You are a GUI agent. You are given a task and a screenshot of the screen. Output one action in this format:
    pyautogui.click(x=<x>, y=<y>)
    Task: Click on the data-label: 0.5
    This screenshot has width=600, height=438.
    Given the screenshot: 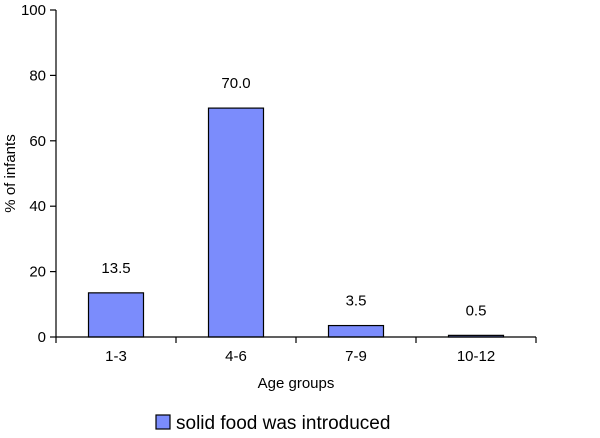 What is the action you would take?
    pyautogui.click(x=476, y=310)
    